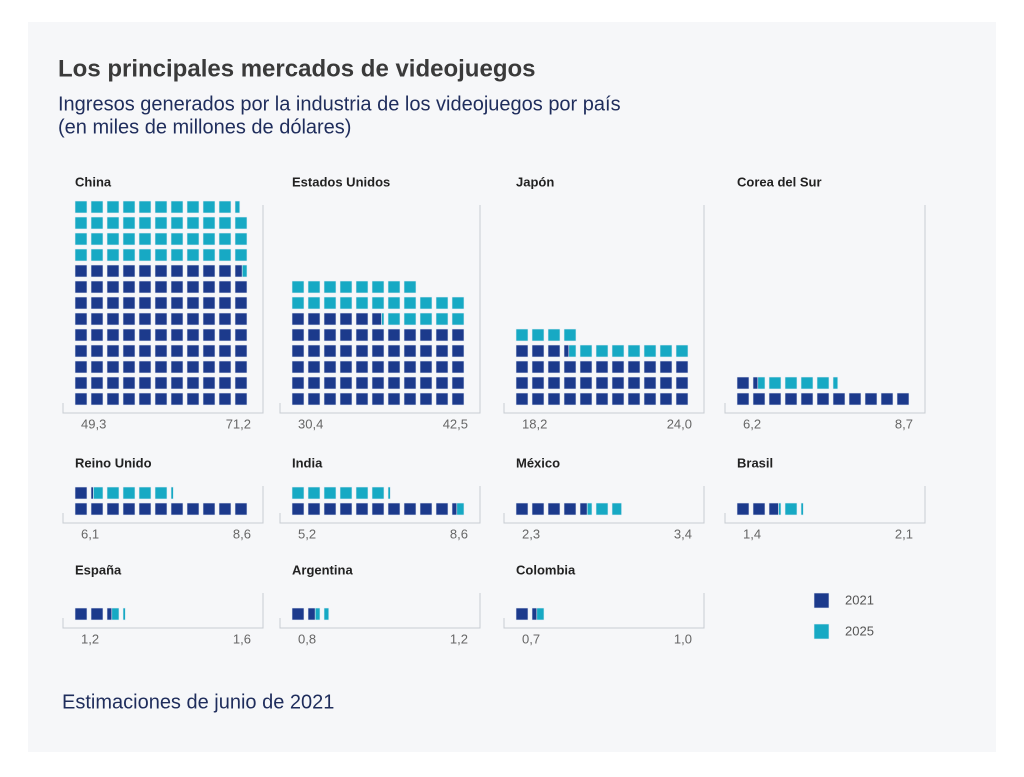  Describe the element at coordinates (538, 462) in the screenshot. I see `country-name: México` at that location.